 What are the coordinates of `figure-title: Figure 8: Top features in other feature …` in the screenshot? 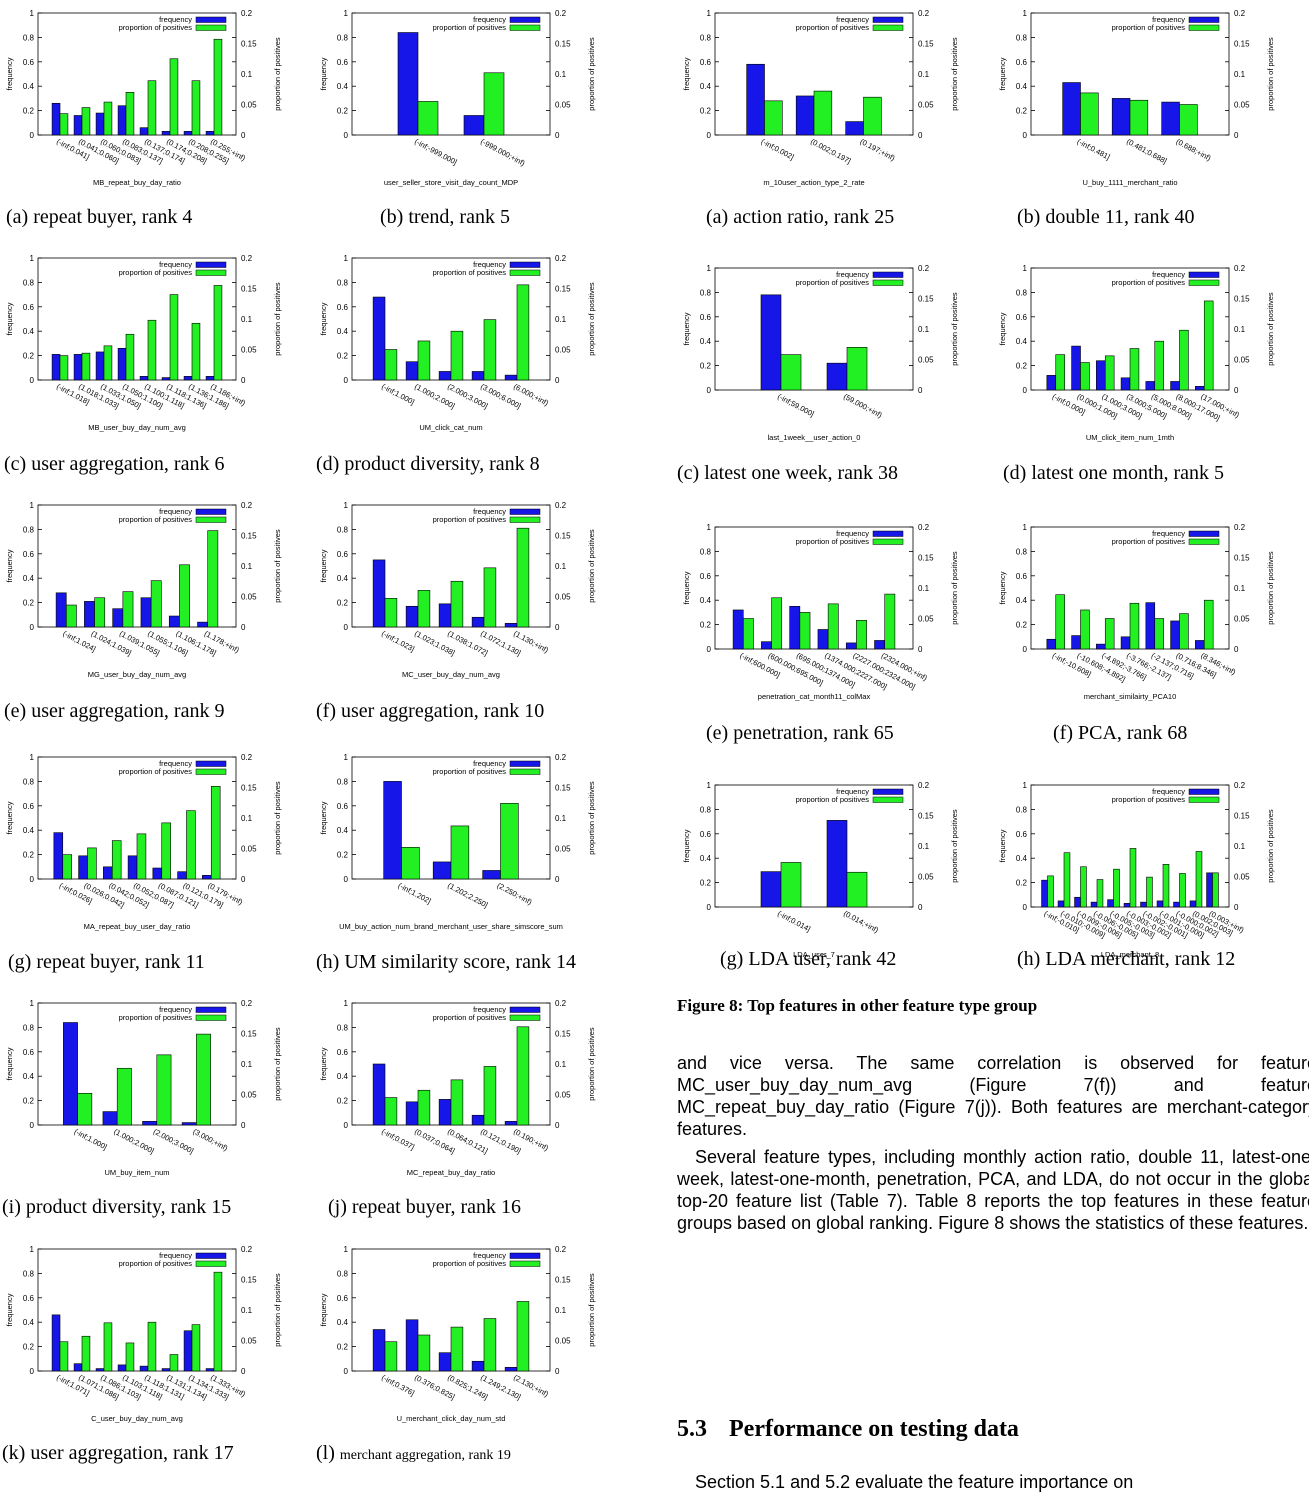 It's located at (857, 1005).